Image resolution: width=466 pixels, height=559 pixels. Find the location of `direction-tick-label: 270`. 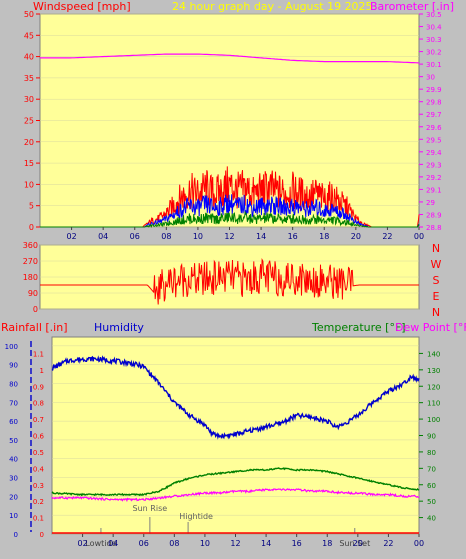

direction-tick-label: 270 is located at coordinates (30, 261).